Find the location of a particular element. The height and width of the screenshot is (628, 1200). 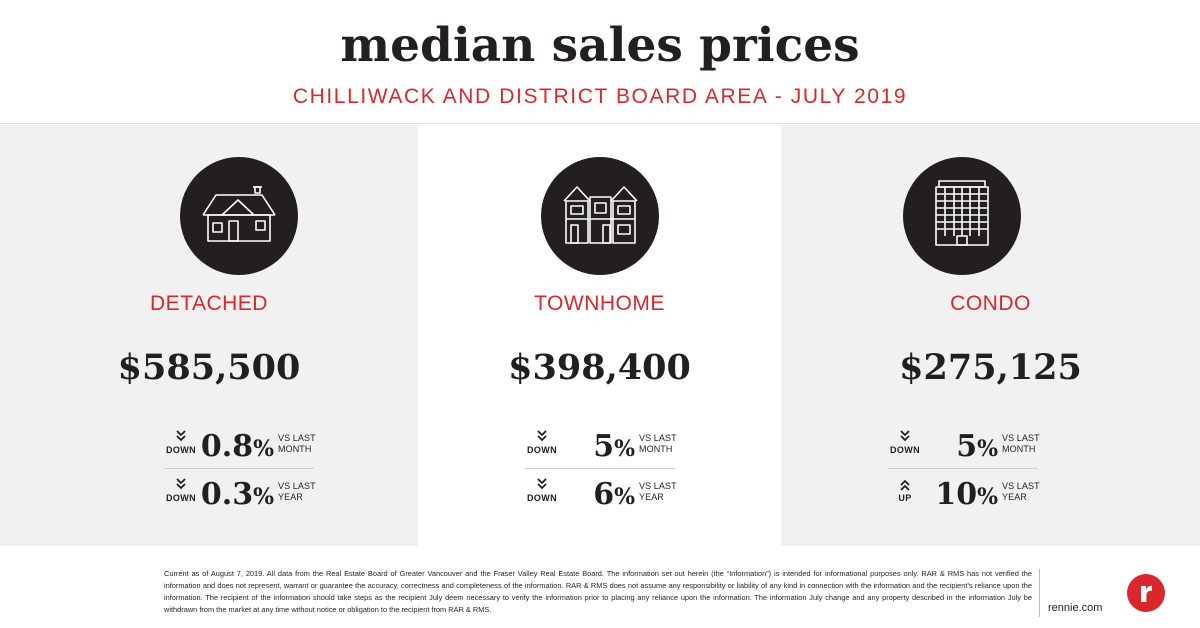

median-price: $585,500 is located at coordinates (209, 367).